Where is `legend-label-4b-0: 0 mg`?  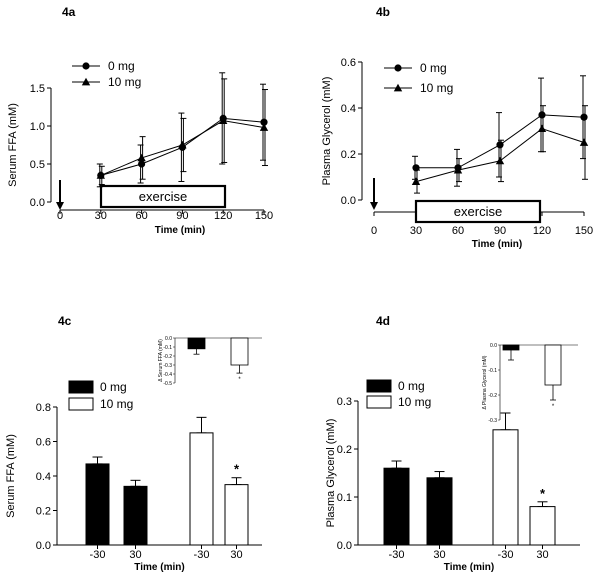 legend-label-4b-0: 0 mg is located at coordinates (433, 68).